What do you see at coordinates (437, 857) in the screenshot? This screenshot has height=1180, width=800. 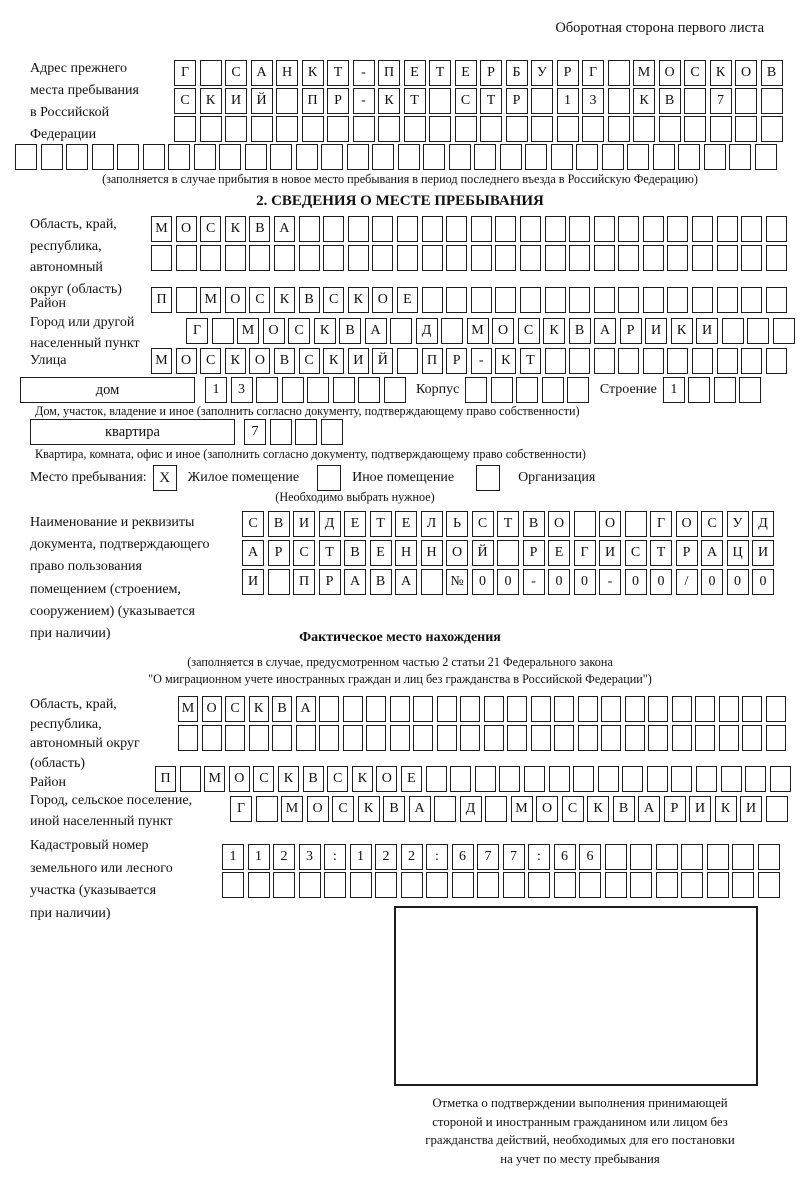 I see `char-cell: :` at bounding box center [437, 857].